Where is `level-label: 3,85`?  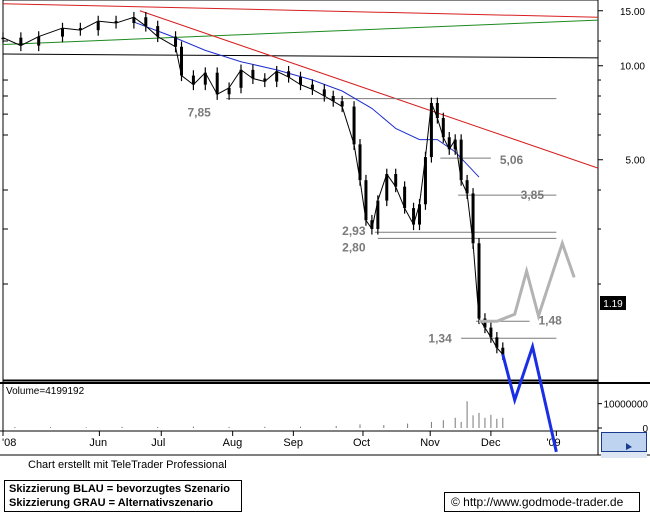
level-label: 3,85 is located at coordinates (533, 195).